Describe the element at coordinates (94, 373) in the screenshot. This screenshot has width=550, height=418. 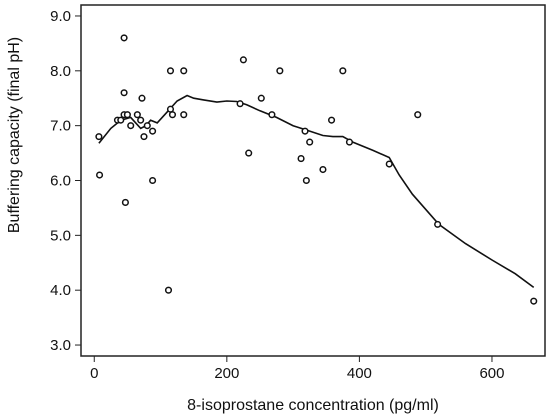
I see `x-tick-label: 0` at that location.